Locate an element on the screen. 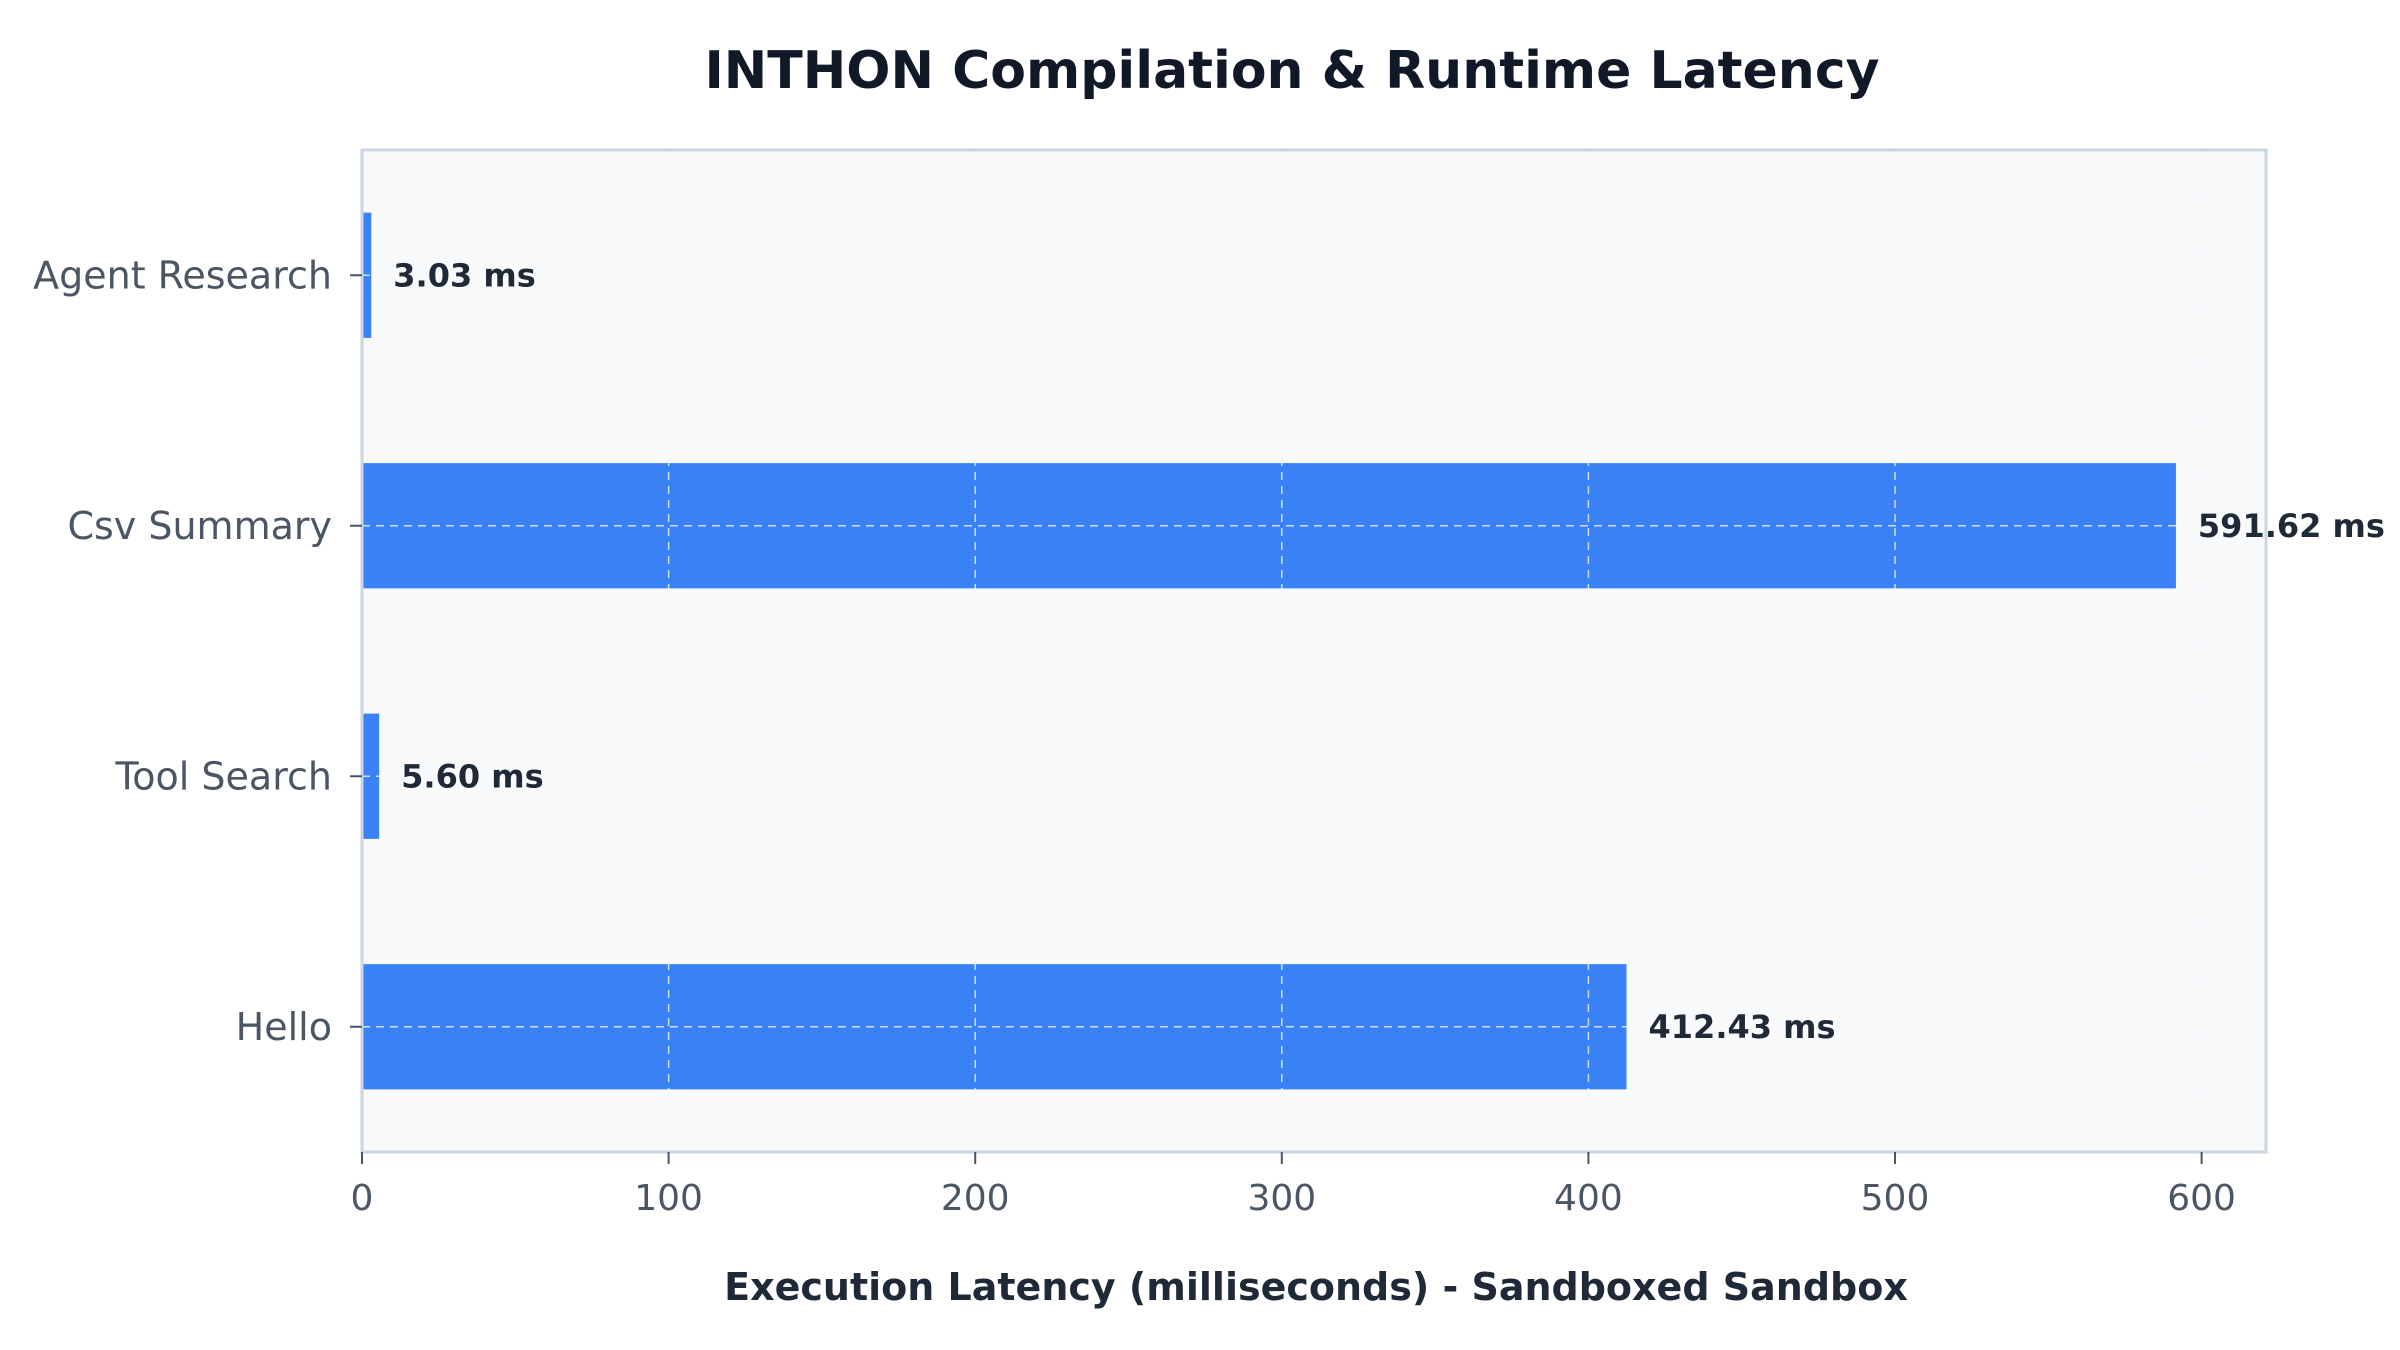  y-tick-label: Csv Summary is located at coordinates (199, 526).